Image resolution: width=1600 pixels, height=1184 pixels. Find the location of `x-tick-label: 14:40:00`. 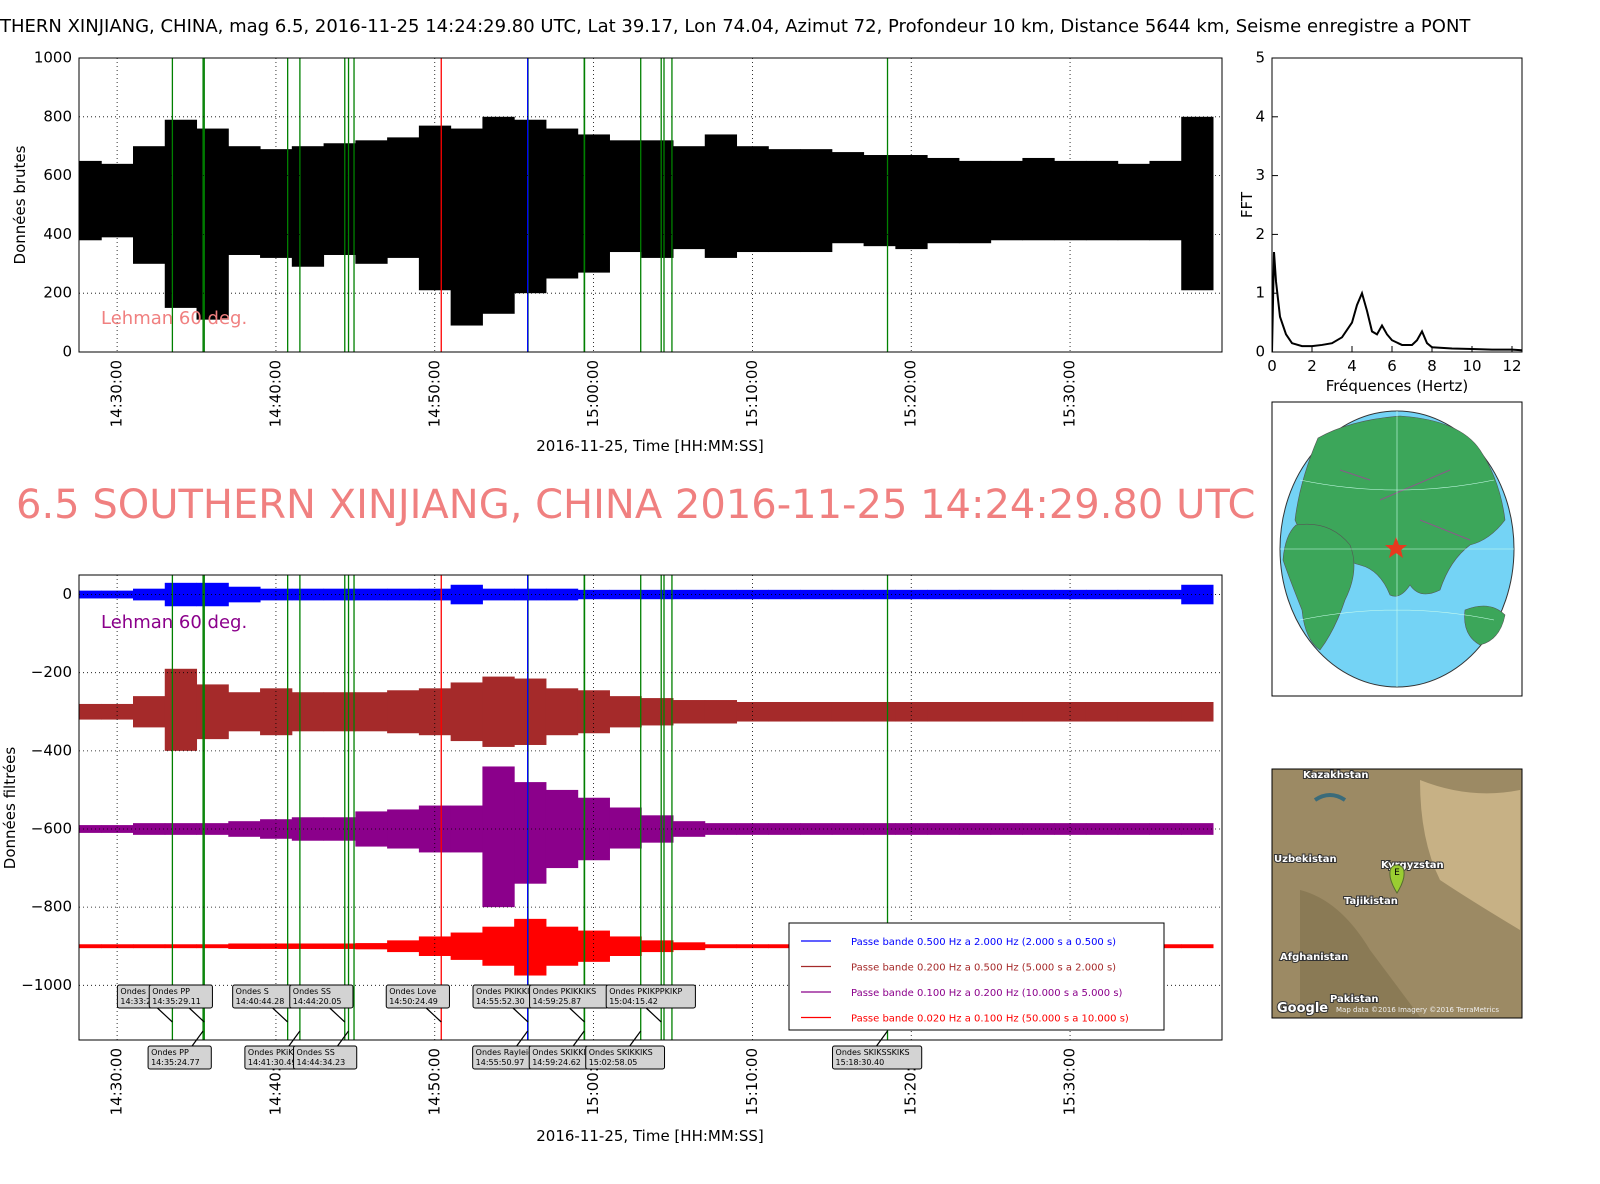

x-tick-label: 14:40:00 is located at coordinates (275, 393).